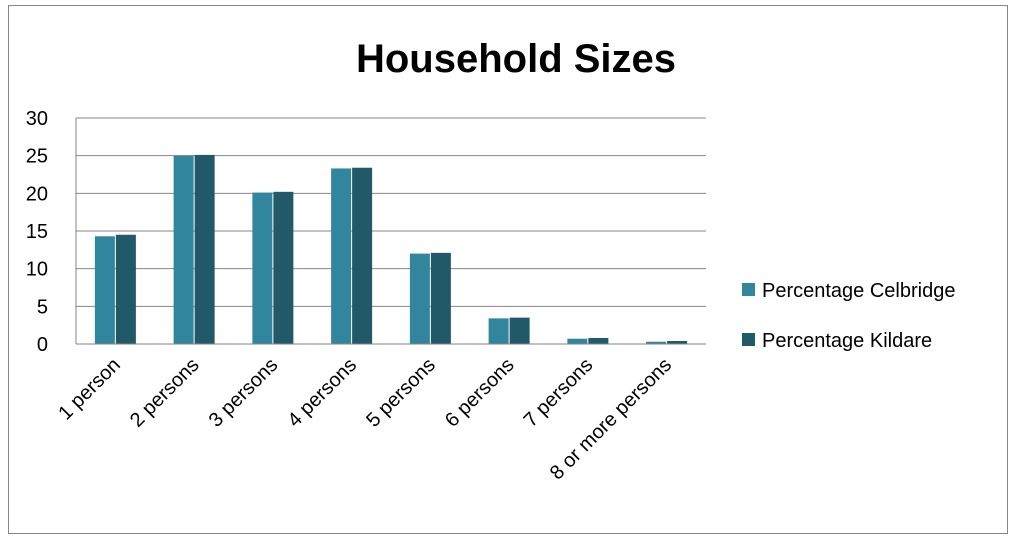 This screenshot has height=537, width=1011. What do you see at coordinates (847, 341) in the screenshot?
I see `legend-label: Percentage Kildare` at bounding box center [847, 341].